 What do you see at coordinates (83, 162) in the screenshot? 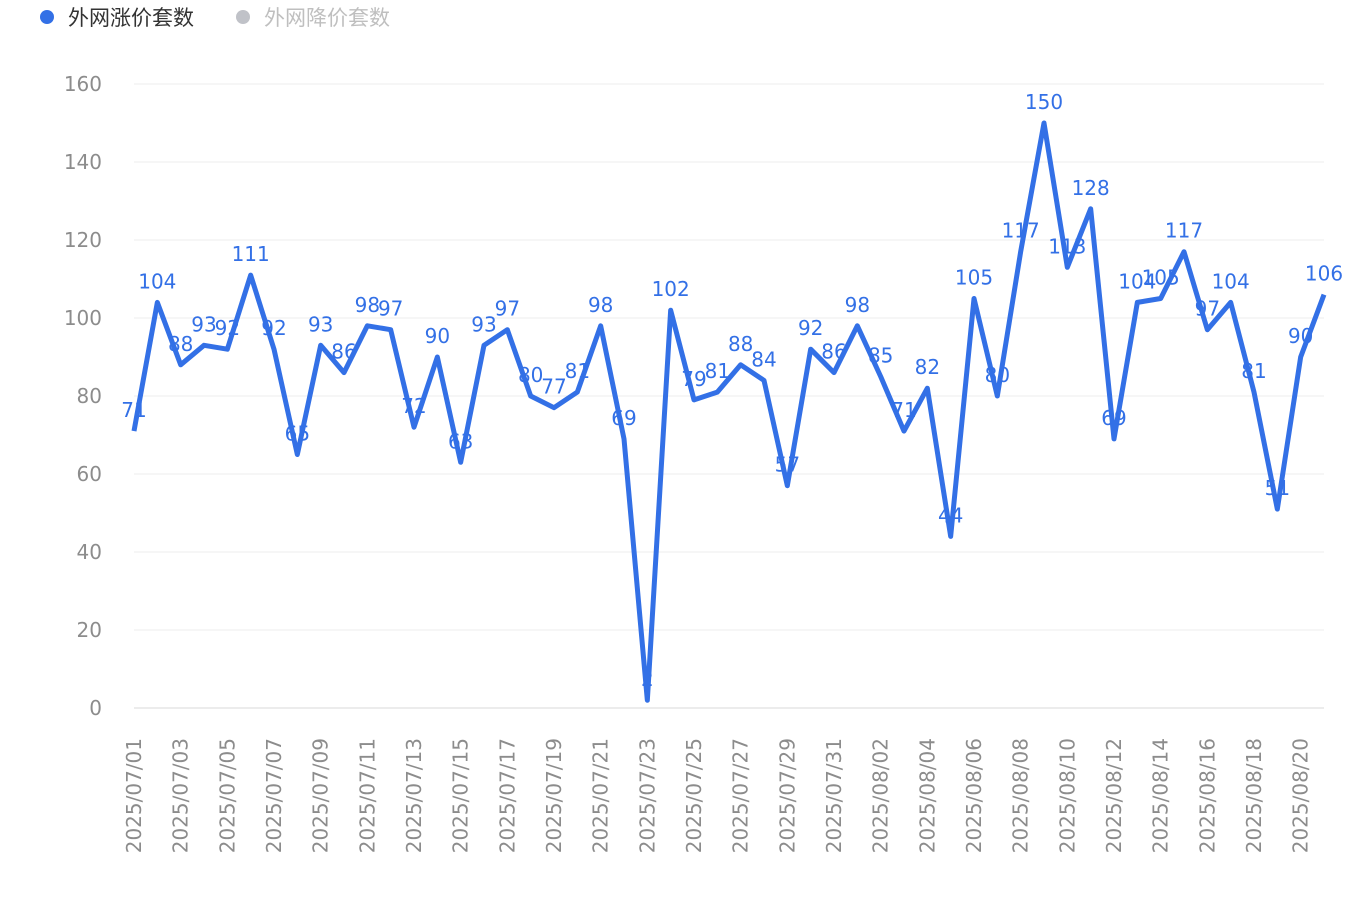
I see `y-tick-label: 140` at bounding box center [83, 162].